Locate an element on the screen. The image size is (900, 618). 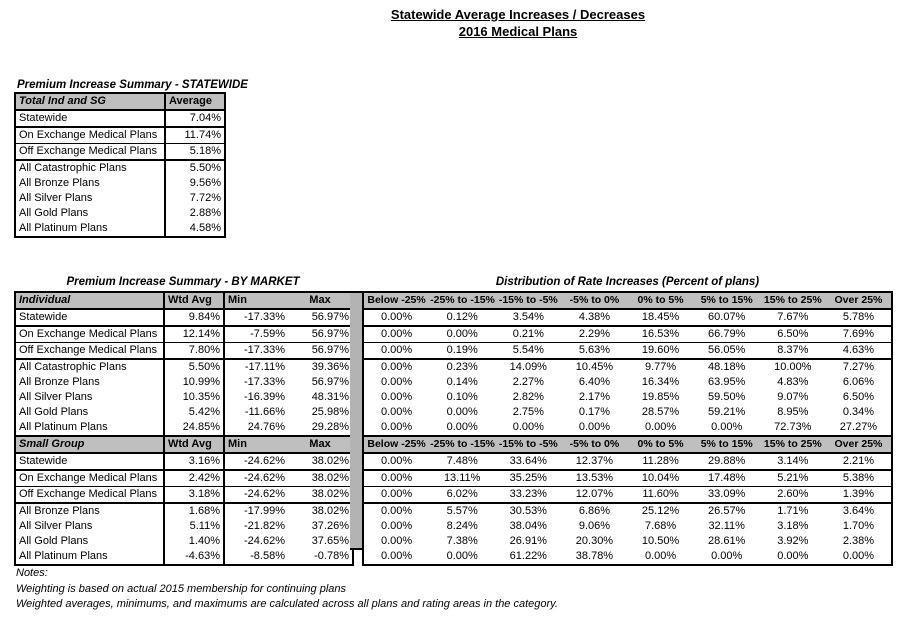
table-row: All Platinum Plans -4.63% -8.58% -0.78% is located at coordinates (184, 557).